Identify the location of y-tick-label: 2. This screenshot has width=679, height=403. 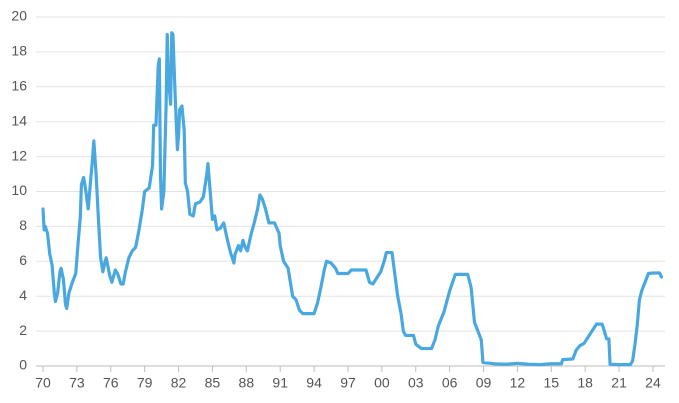
(23, 330).